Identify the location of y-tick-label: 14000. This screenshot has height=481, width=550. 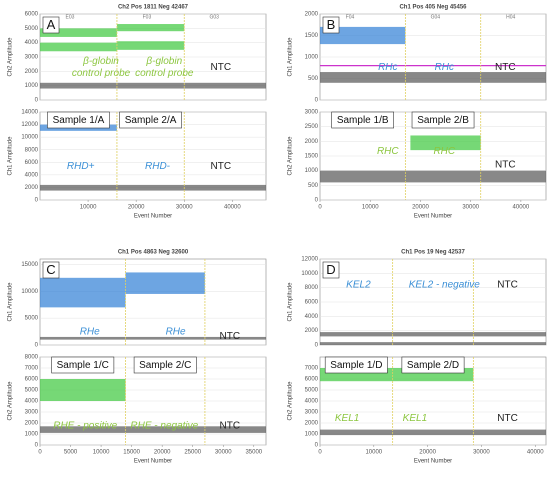
(29, 113).